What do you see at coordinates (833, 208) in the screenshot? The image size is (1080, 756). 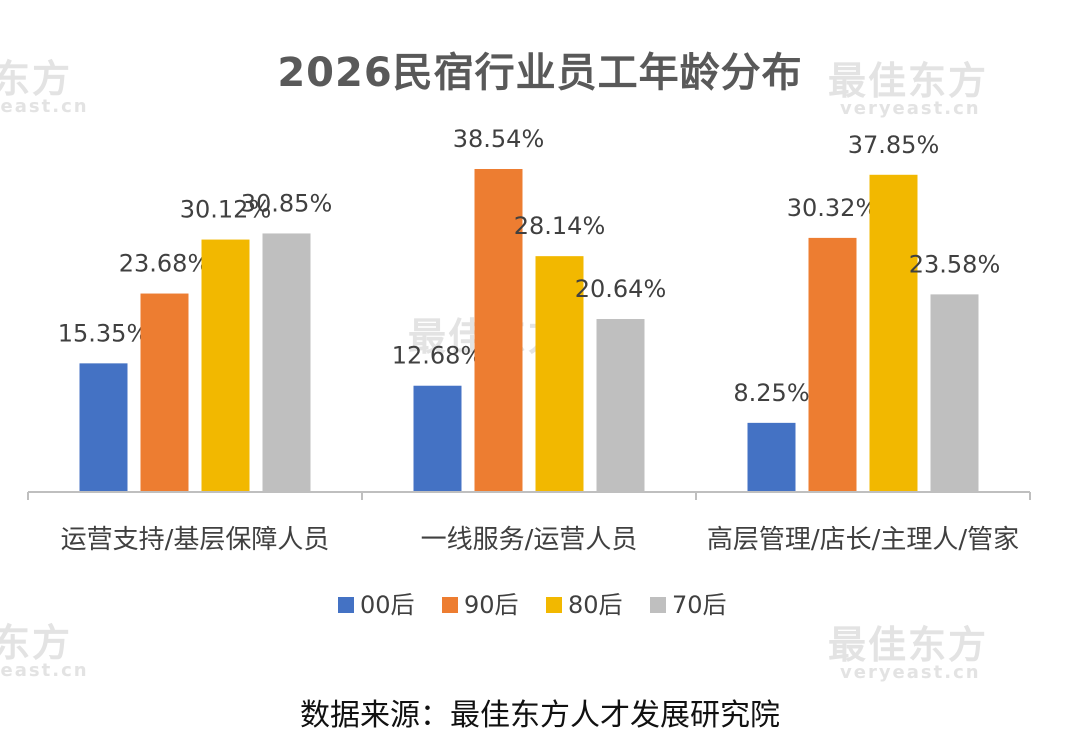 I see `data-label-3-90后: 30.32%` at bounding box center [833, 208].